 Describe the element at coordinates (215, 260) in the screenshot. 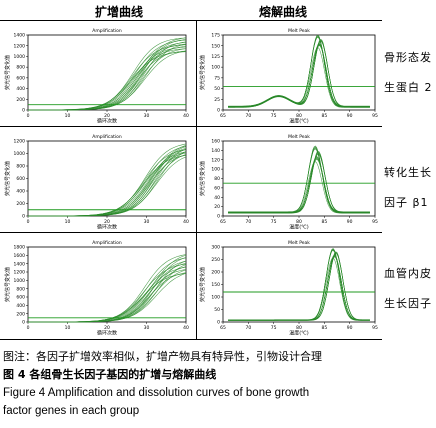

I see `y-tick-label: 250` at that location.